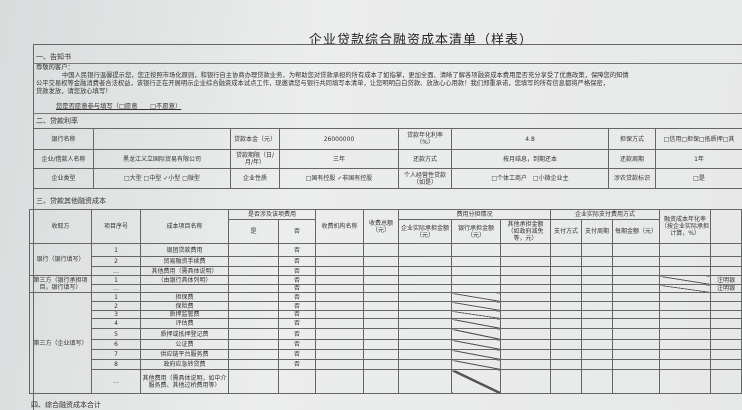  Describe the element at coordinates (339, 139) in the screenshot. I see `loan-value: 26000000` at that location.